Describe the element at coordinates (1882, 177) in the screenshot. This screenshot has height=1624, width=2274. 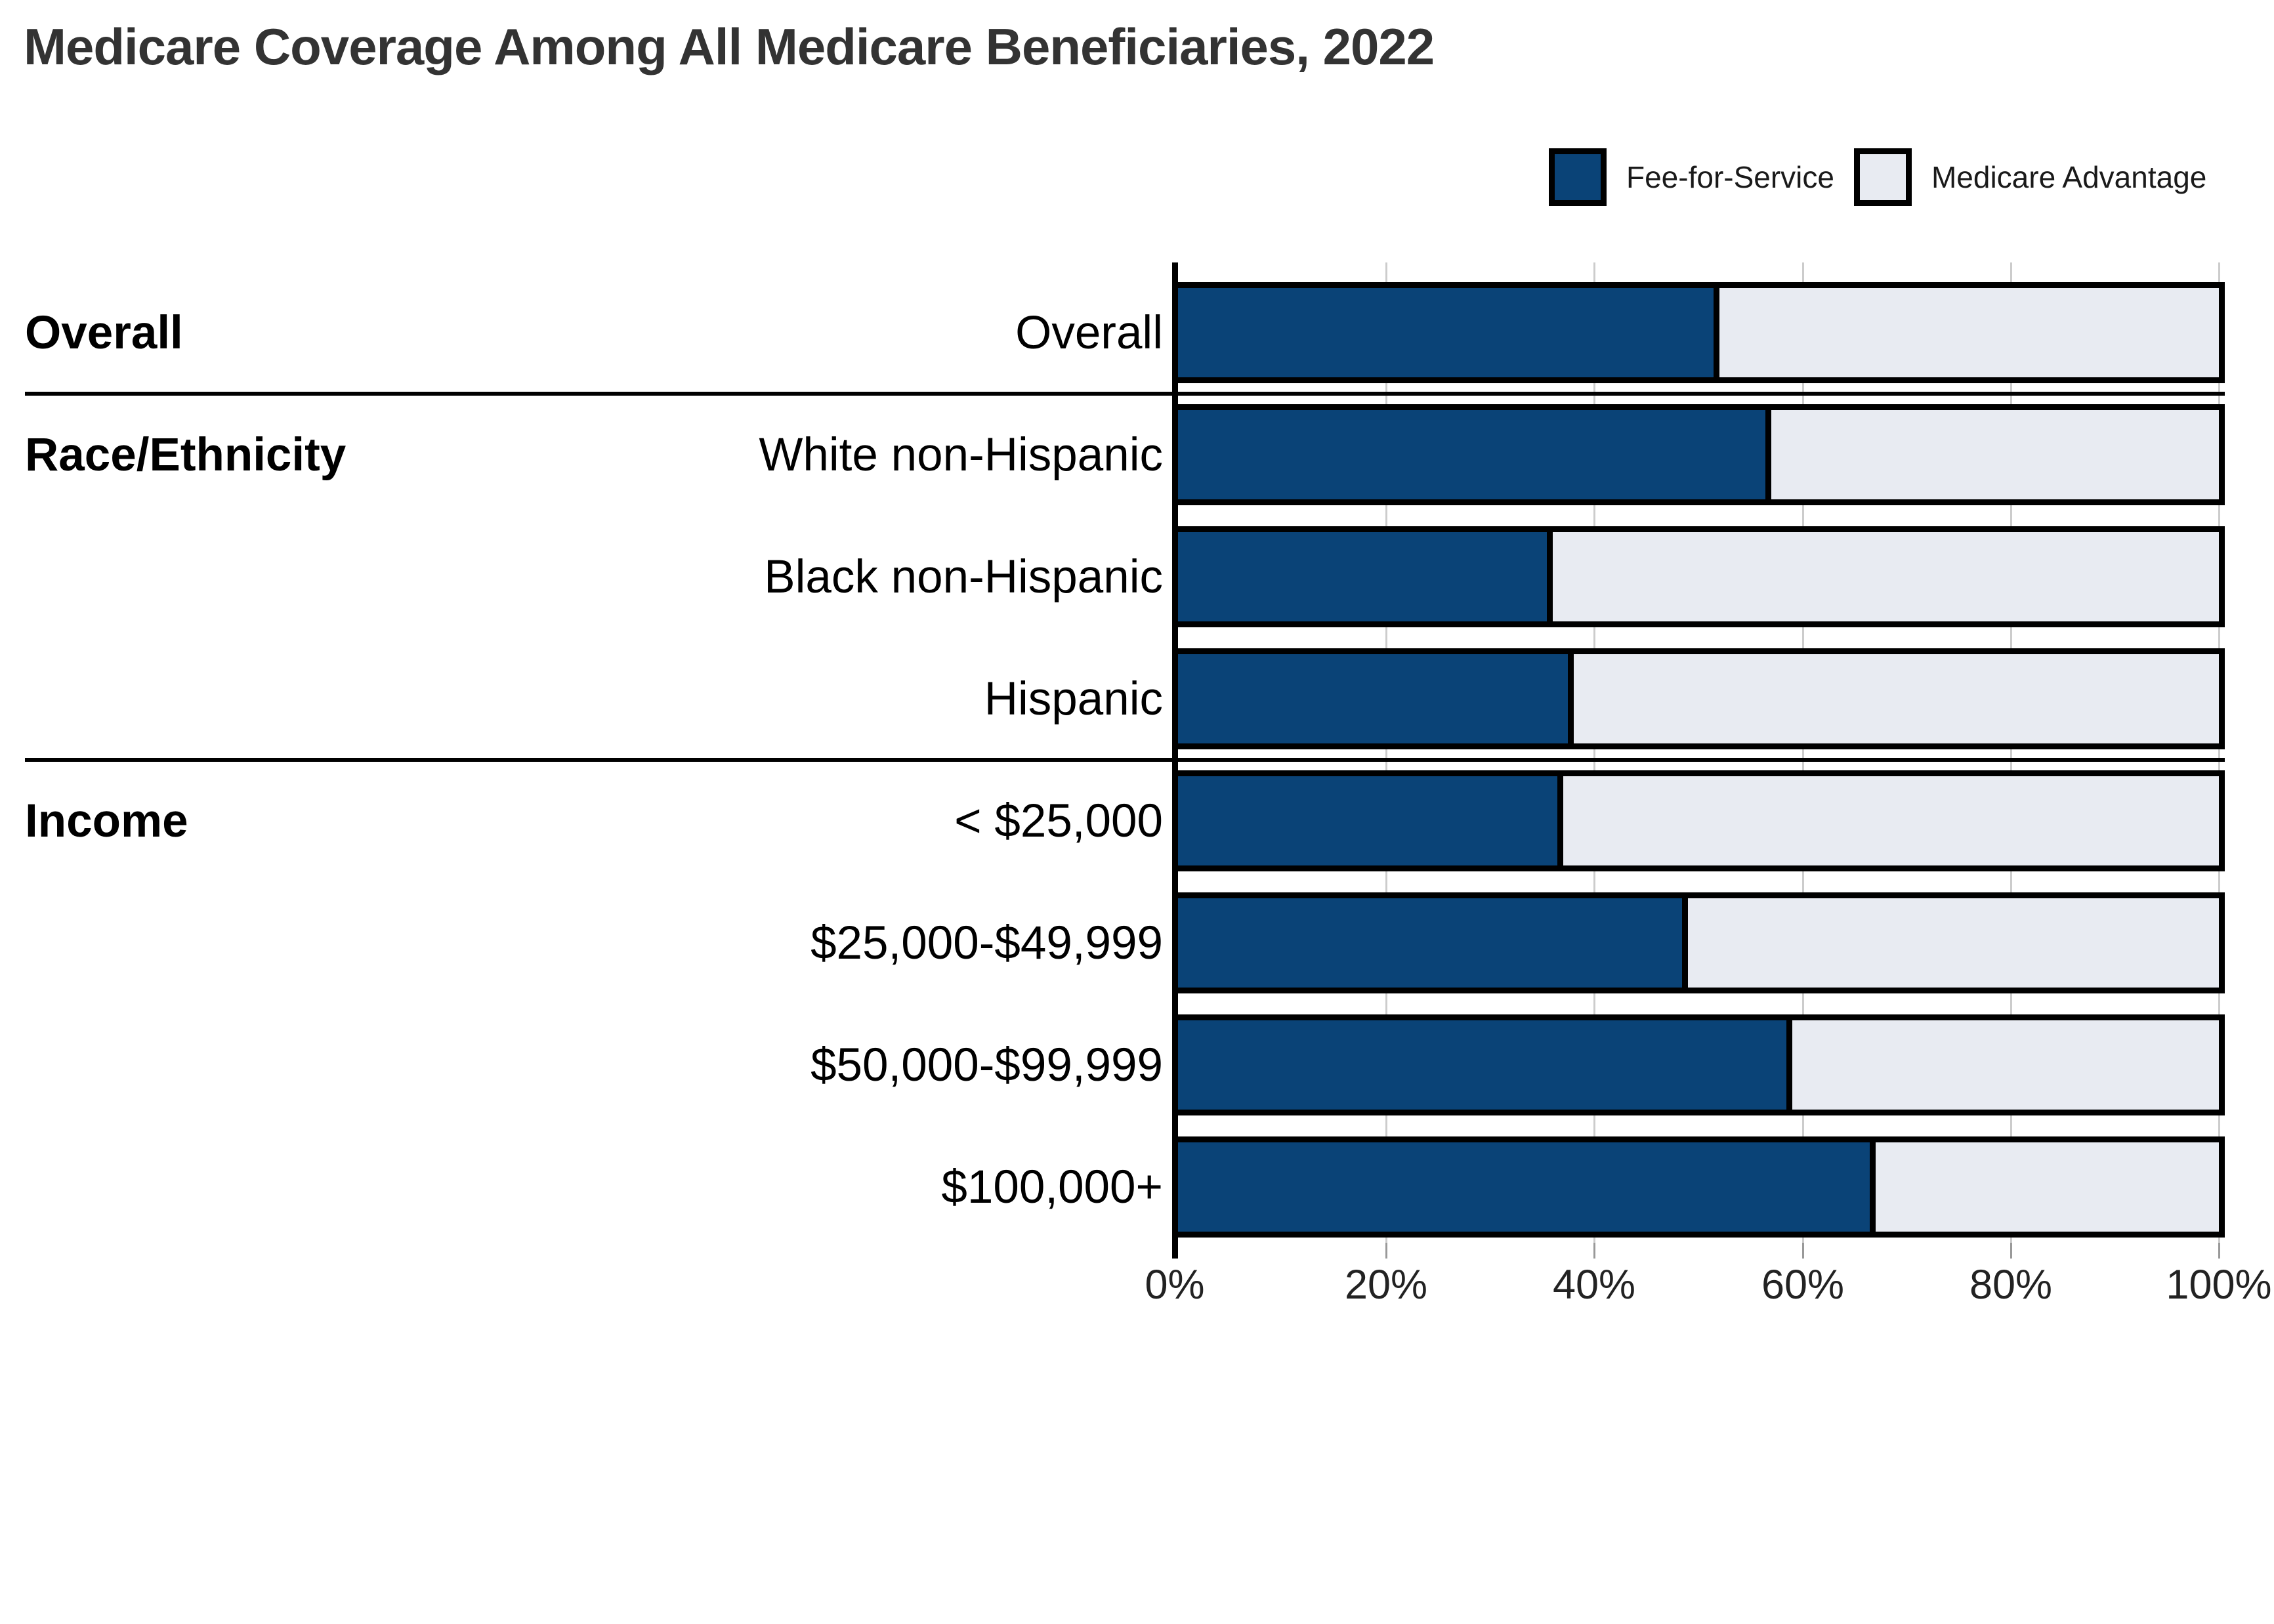
I see `legend-swatch-medicare-advantage` at that location.